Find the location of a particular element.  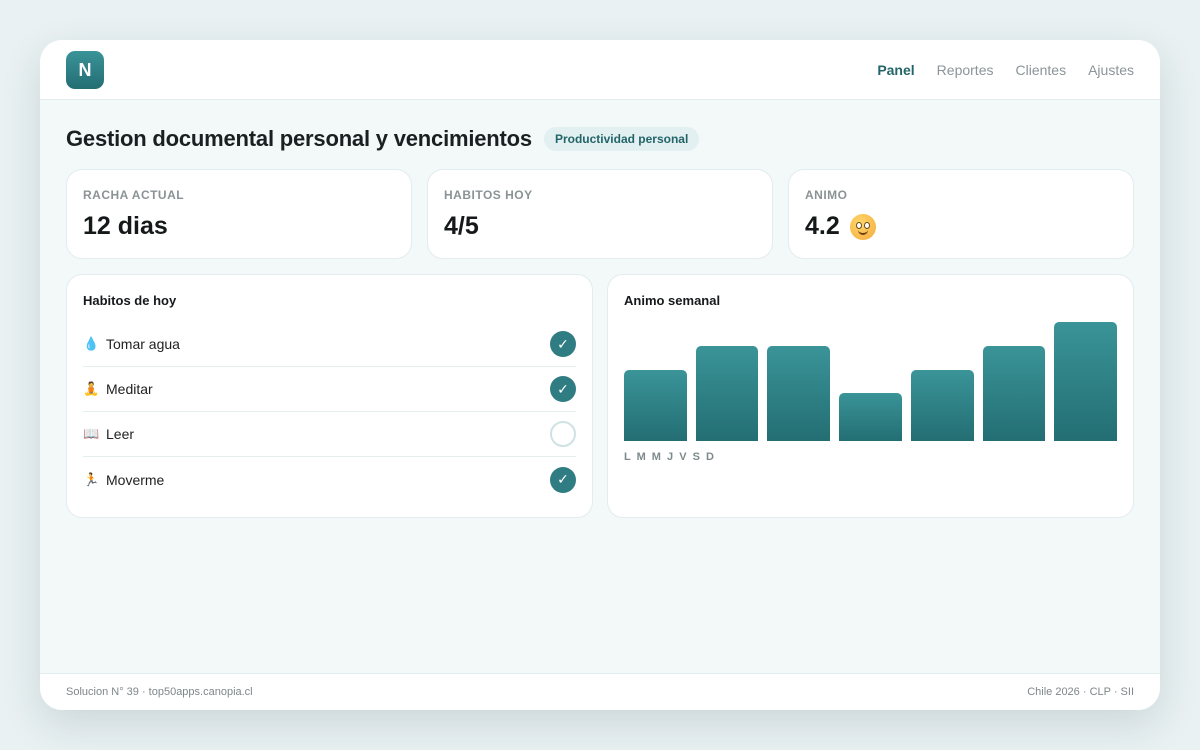

habits-title: Habitos de hoy is located at coordinates (130, 300).